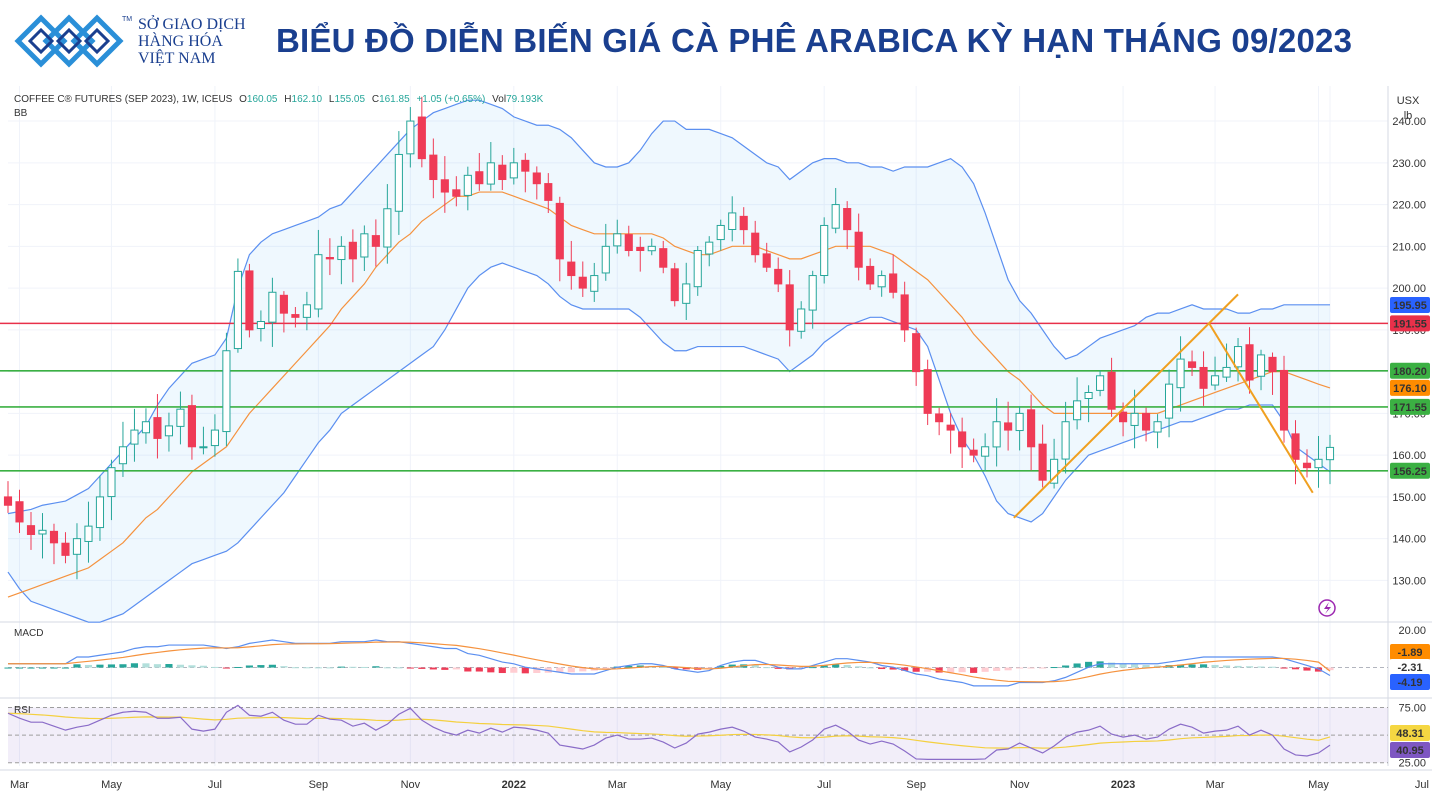  What do you see at coordinates (1327, 608) in the screenshot?
I see `lightning-icon` at bounding box center [1327, 608].